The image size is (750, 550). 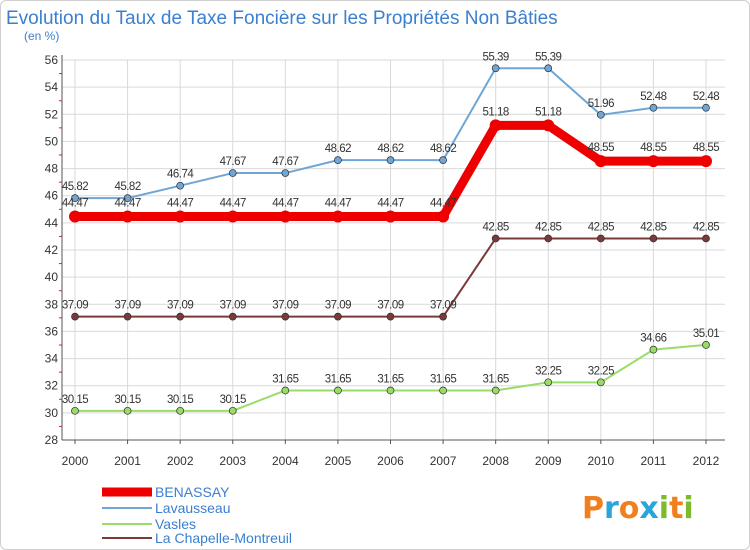 I want to click on x-tick-label: 2002, so click(x=180, y=461).